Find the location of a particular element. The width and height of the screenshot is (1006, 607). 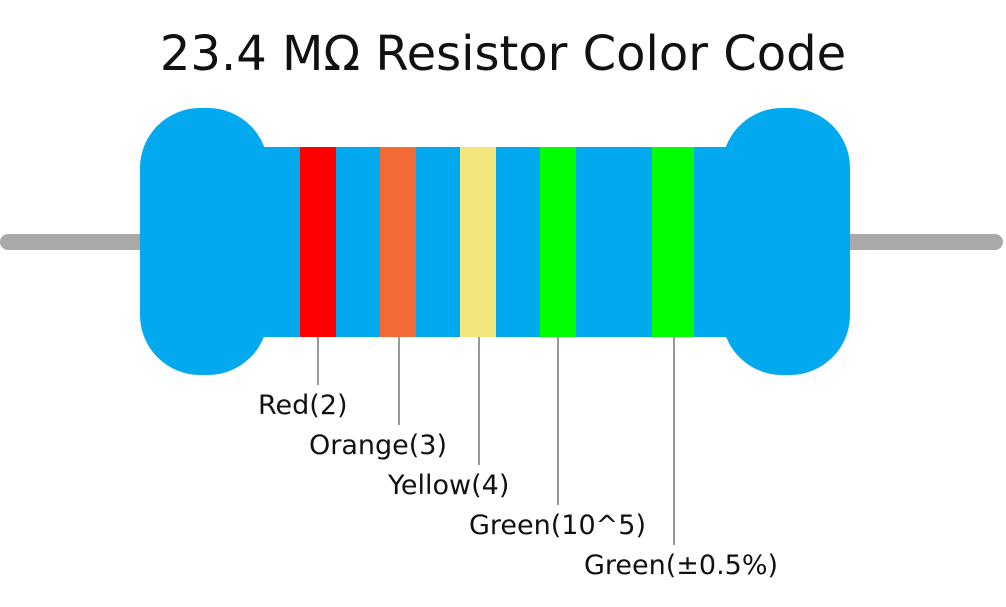

band-5-label: Green(±0.5%) is located at coordinates (681, 565).